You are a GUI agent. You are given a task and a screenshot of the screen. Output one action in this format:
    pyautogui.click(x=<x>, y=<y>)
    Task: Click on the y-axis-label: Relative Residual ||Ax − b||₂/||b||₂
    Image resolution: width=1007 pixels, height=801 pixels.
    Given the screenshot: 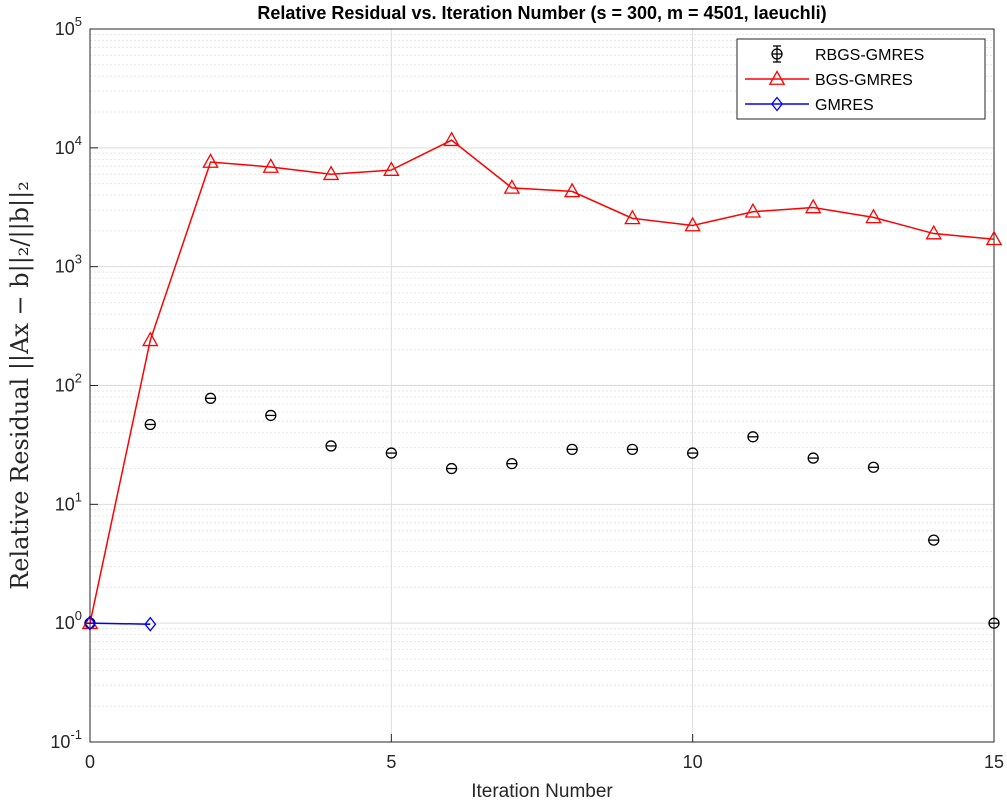 What is the action you would take?
    pyautogui.click(x=20, y=385)
    